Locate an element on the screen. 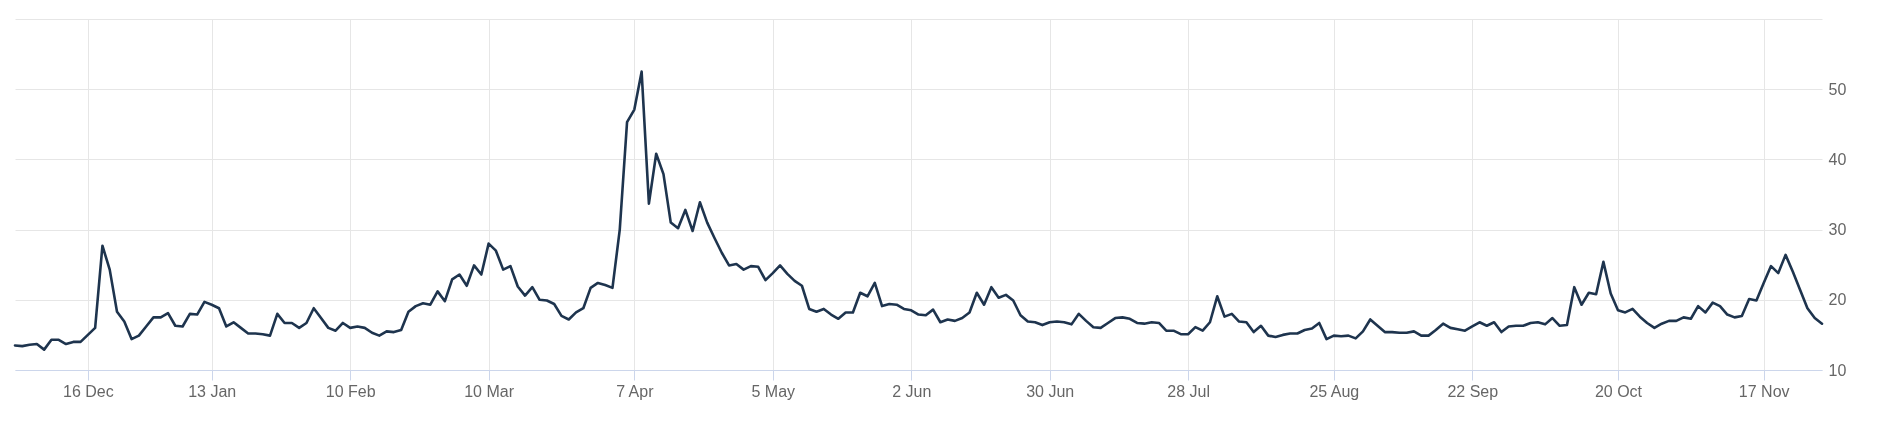 The height and width of the screenshot is (426, 1880). x-tick-label: 2 Jun is located at coordinates (912, 391).